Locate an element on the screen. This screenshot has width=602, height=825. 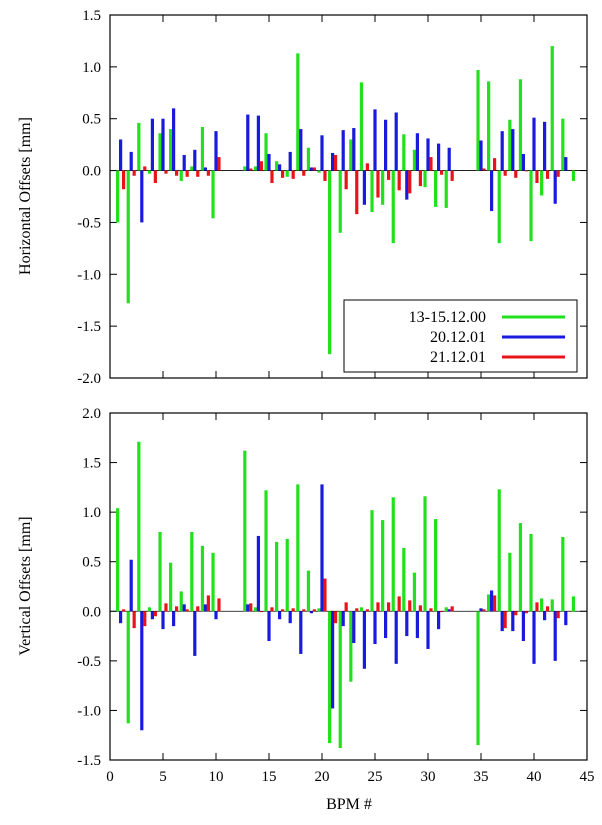
y-tick-label: 0.5 is located at coordinates (91, 120).